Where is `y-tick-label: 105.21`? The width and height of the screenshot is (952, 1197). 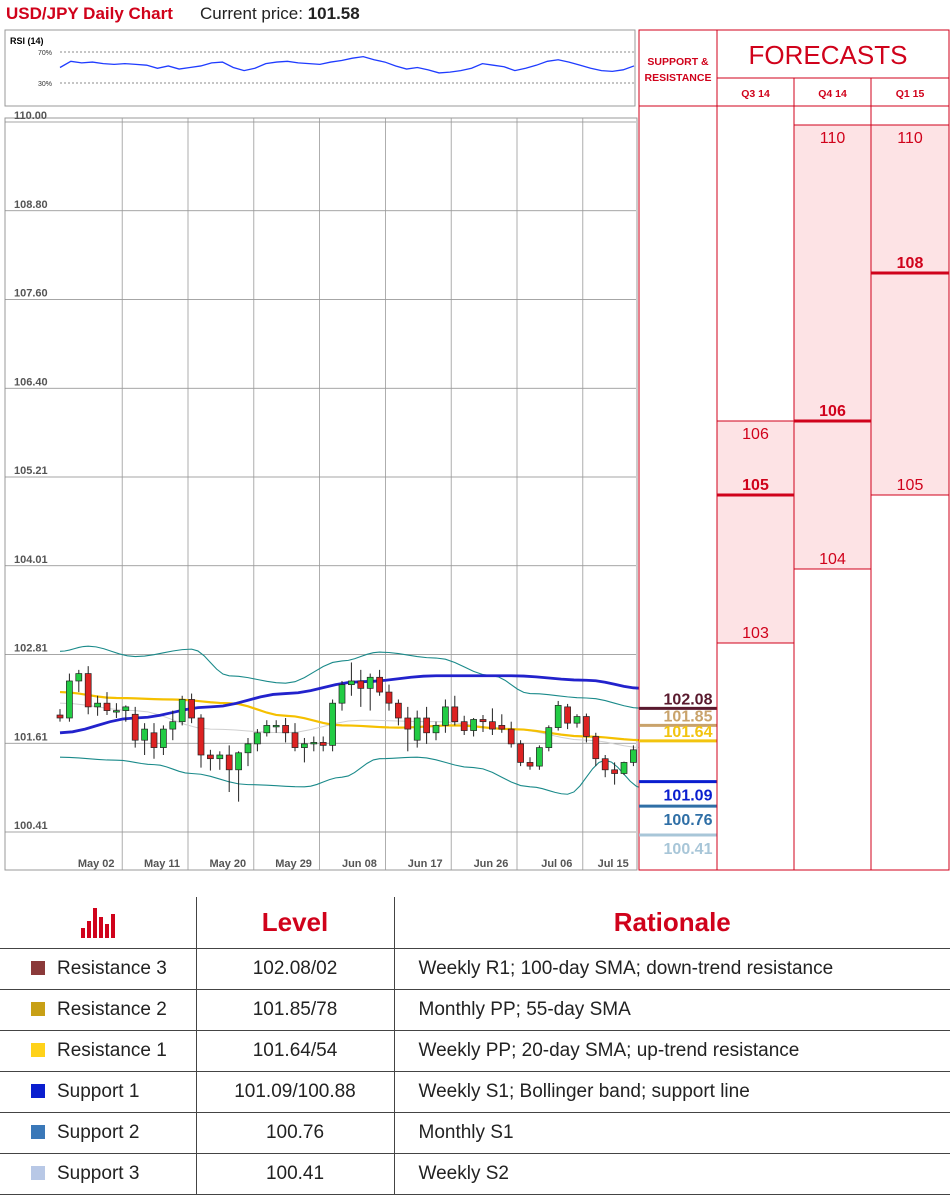 y-tick-label: 105.21 is located at coordinates (31, 471).